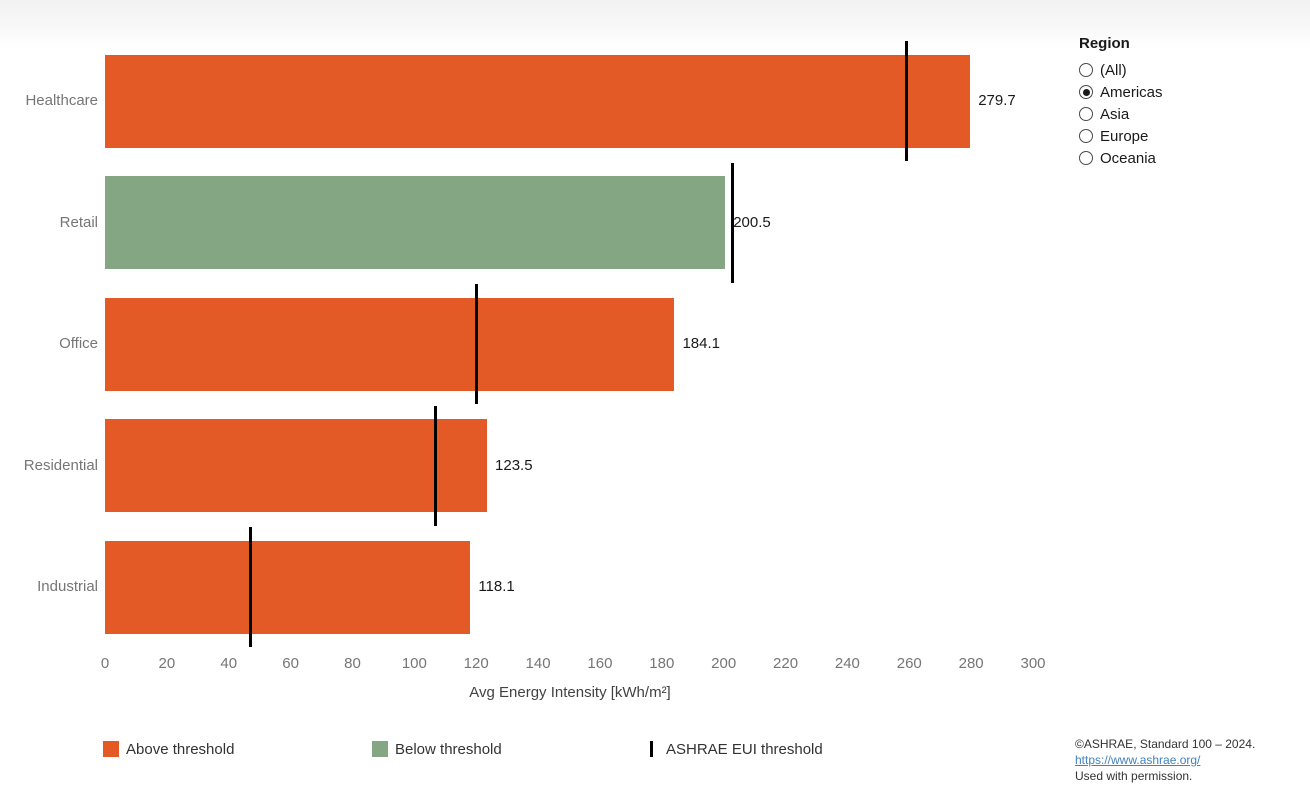  Describe the element at coordinates (1128, 158) in the screenshot. I see `region-option-label: Oceania` at that location.